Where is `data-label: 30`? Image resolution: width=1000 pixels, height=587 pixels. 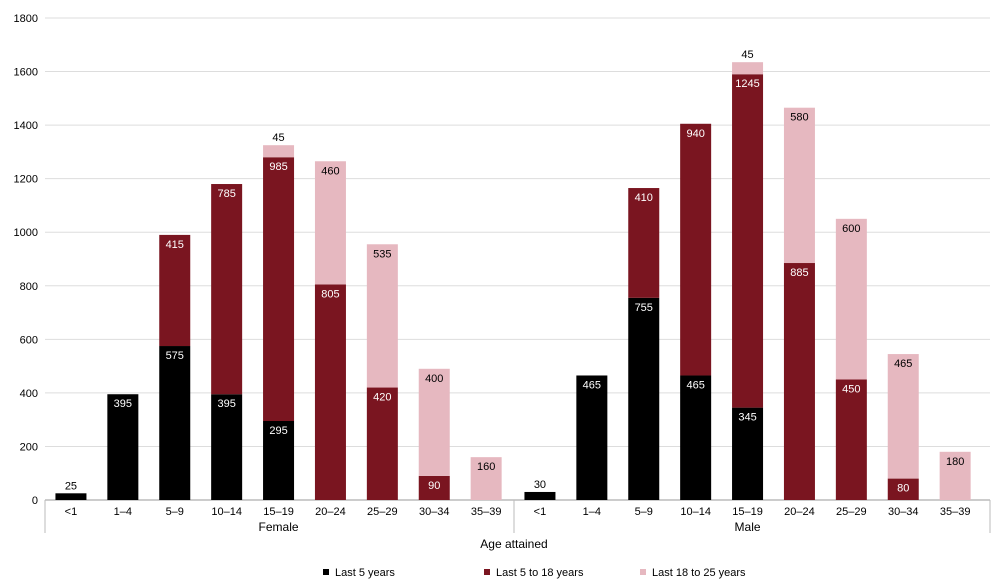 data-label: 30 is located at coordinates (540, 485).